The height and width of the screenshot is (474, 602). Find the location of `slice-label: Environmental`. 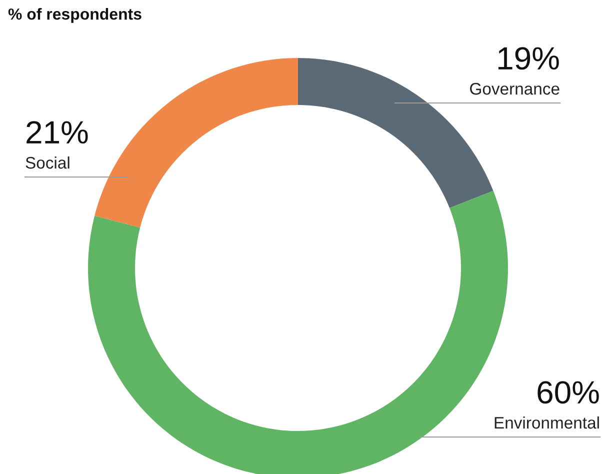

slice-label: Environmental is located at coordinates (546, 422).